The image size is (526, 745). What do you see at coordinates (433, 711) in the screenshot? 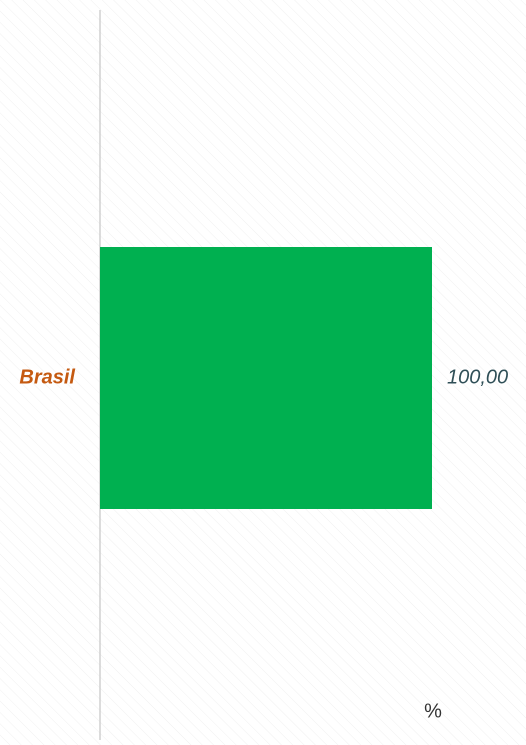
I see `x-axis-label: %` at bounding box center [433, 711].